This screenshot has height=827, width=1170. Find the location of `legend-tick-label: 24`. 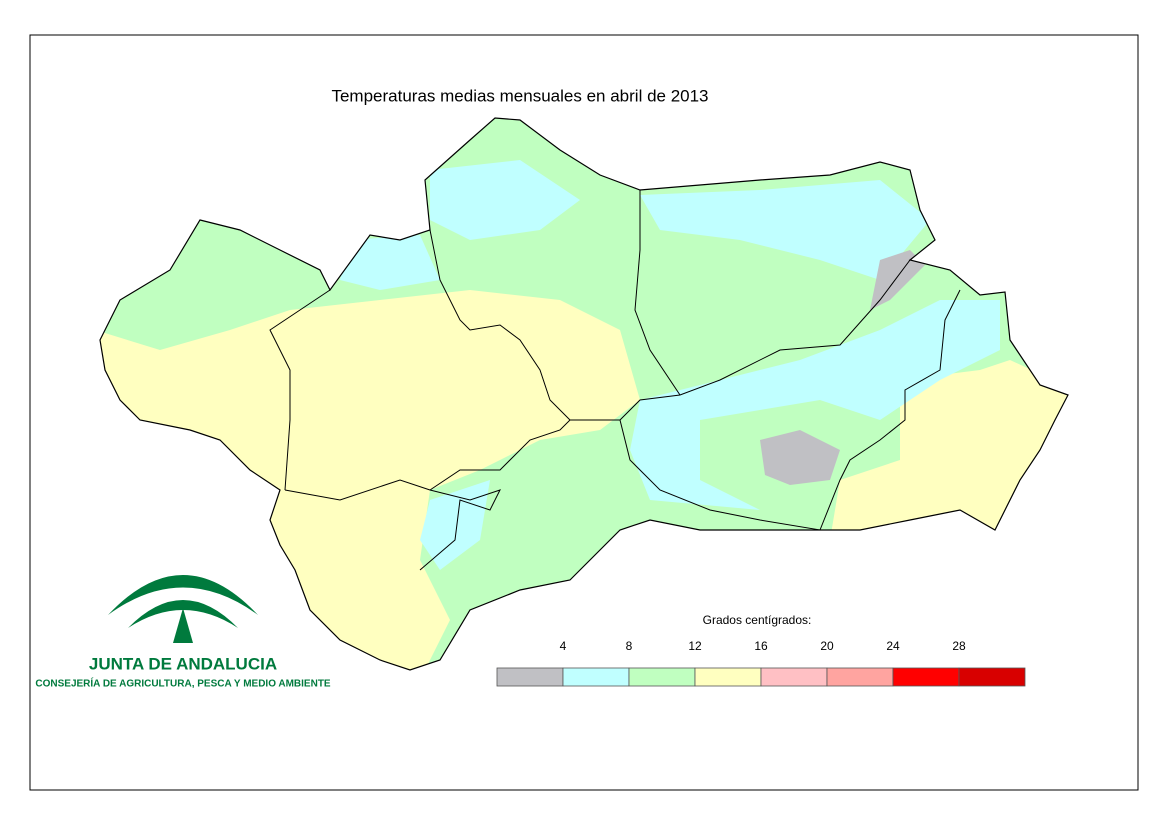

legend-tick-label: 24 is located at coordinates (893, 646).